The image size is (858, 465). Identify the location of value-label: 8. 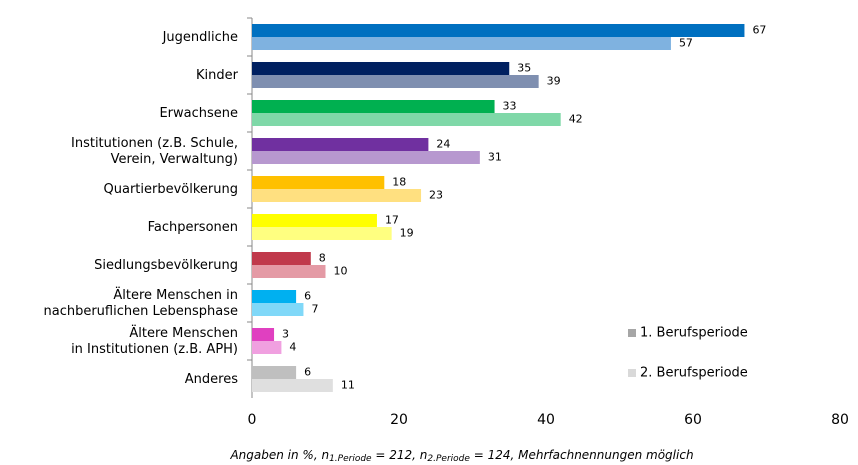
(322, 258).